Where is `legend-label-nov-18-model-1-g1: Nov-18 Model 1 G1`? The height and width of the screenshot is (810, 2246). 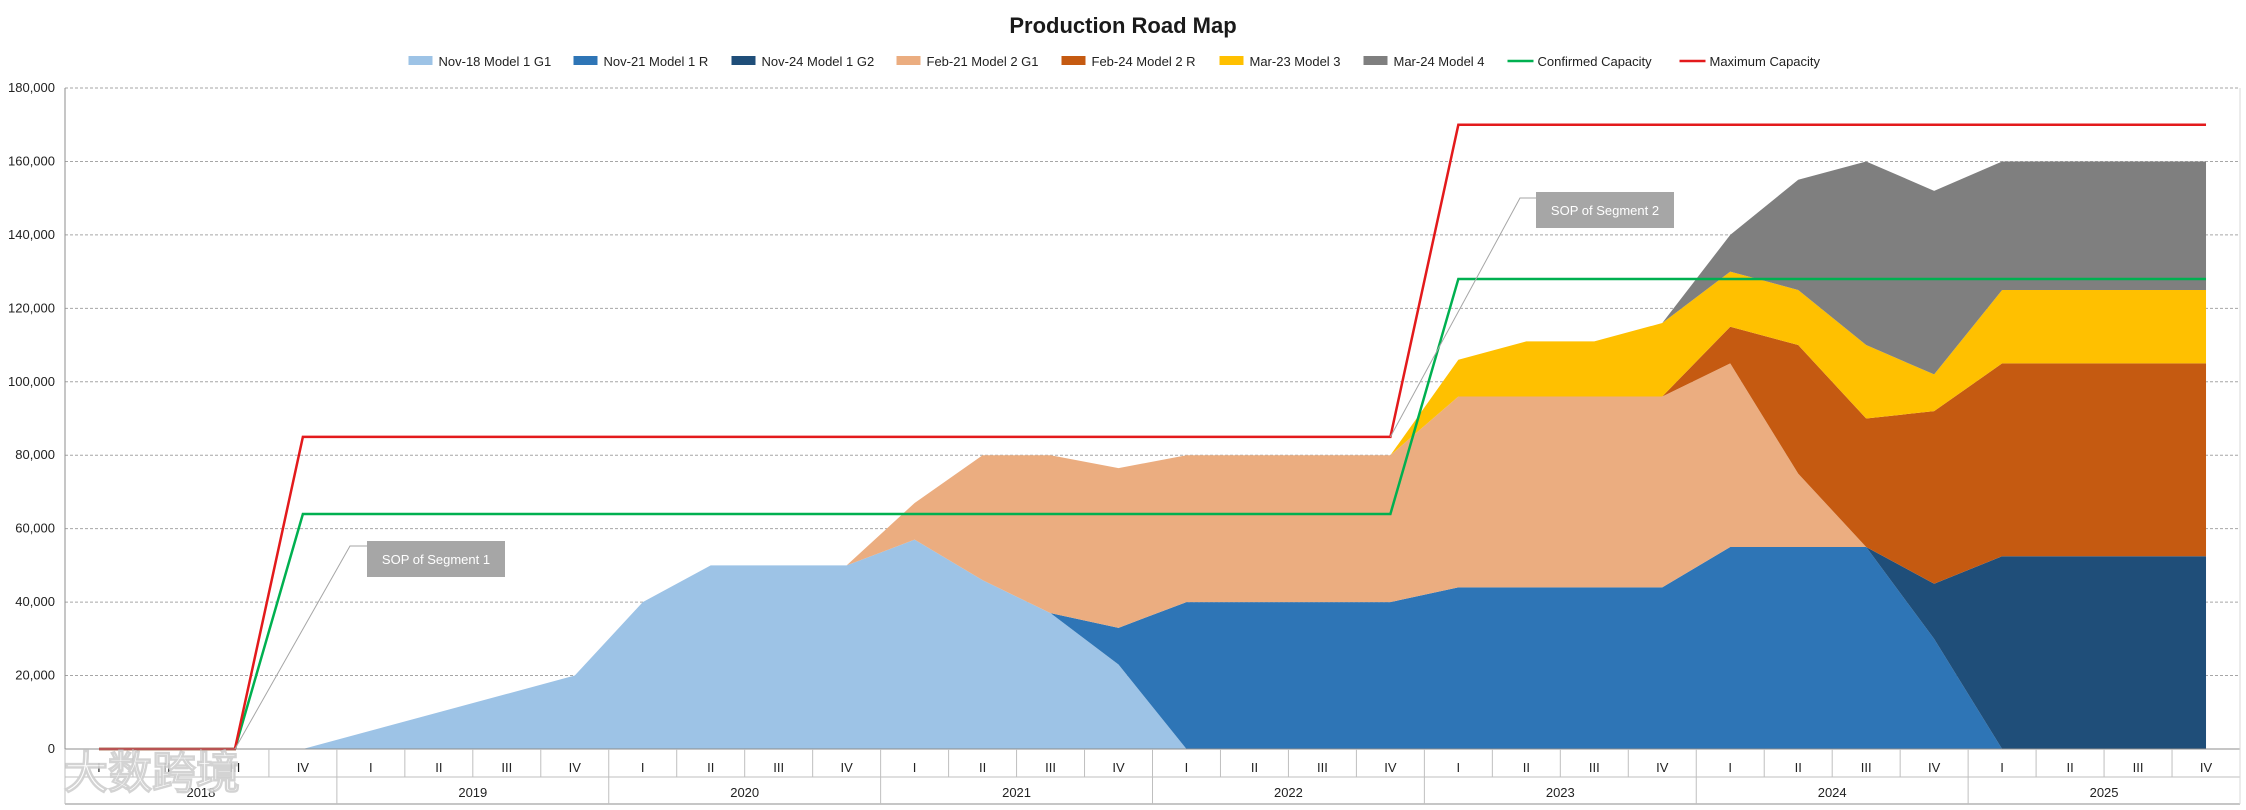 legend-label-nov-18-model-1-g1: Nov-18 Model 1 G1 is located at coordinates (495, 61).